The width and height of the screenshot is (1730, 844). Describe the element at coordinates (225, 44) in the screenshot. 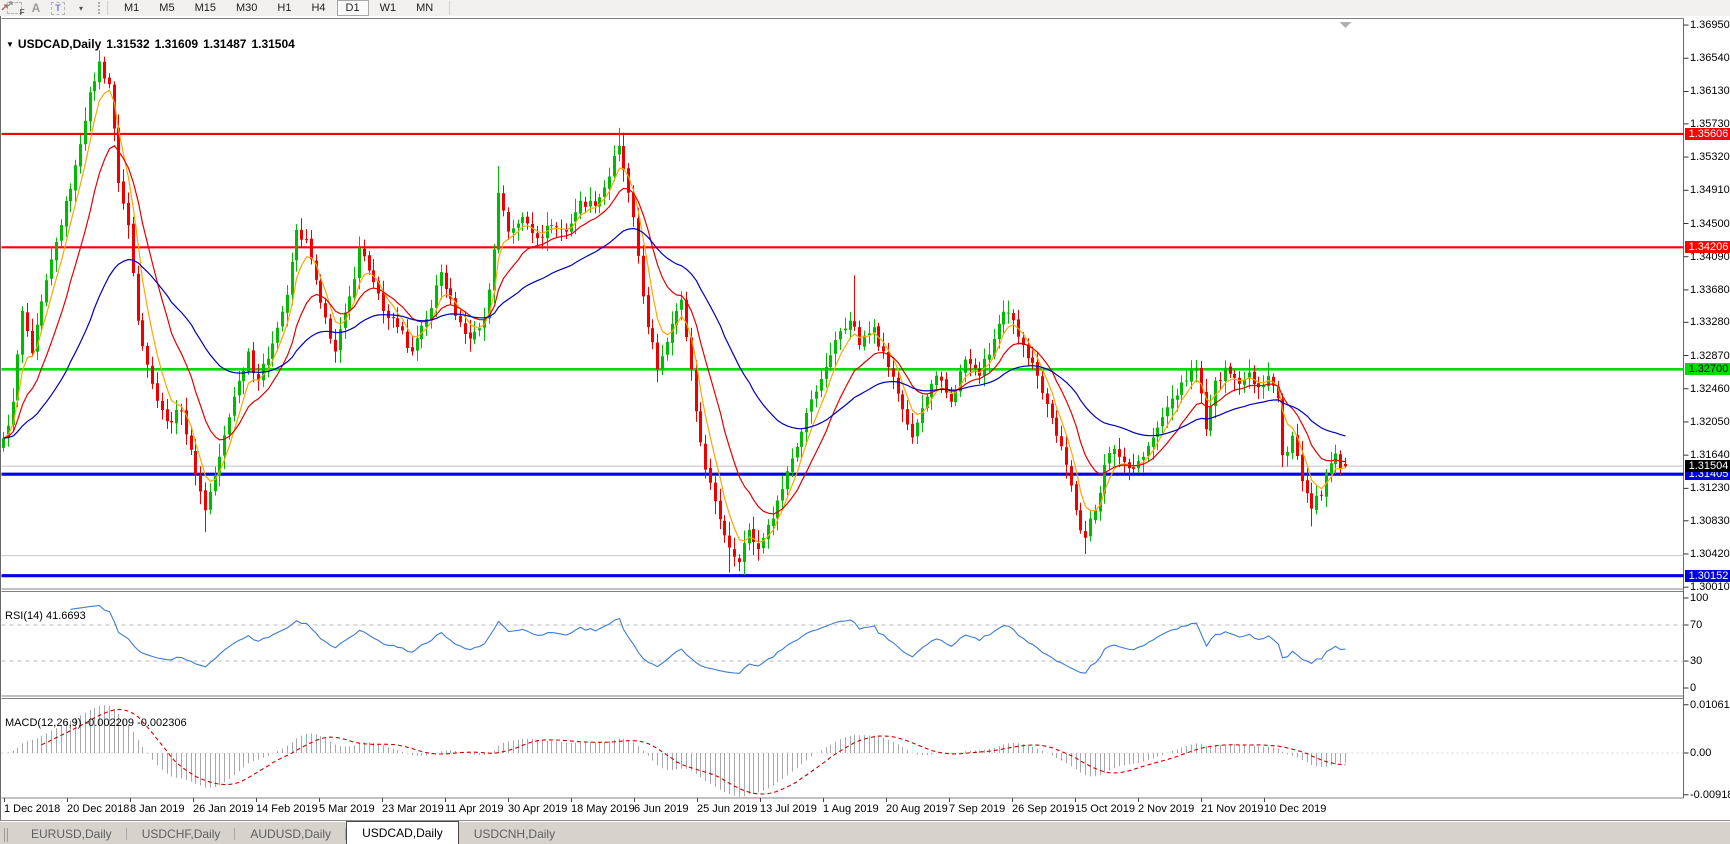

I see `low-value: 1.31487` at that location.